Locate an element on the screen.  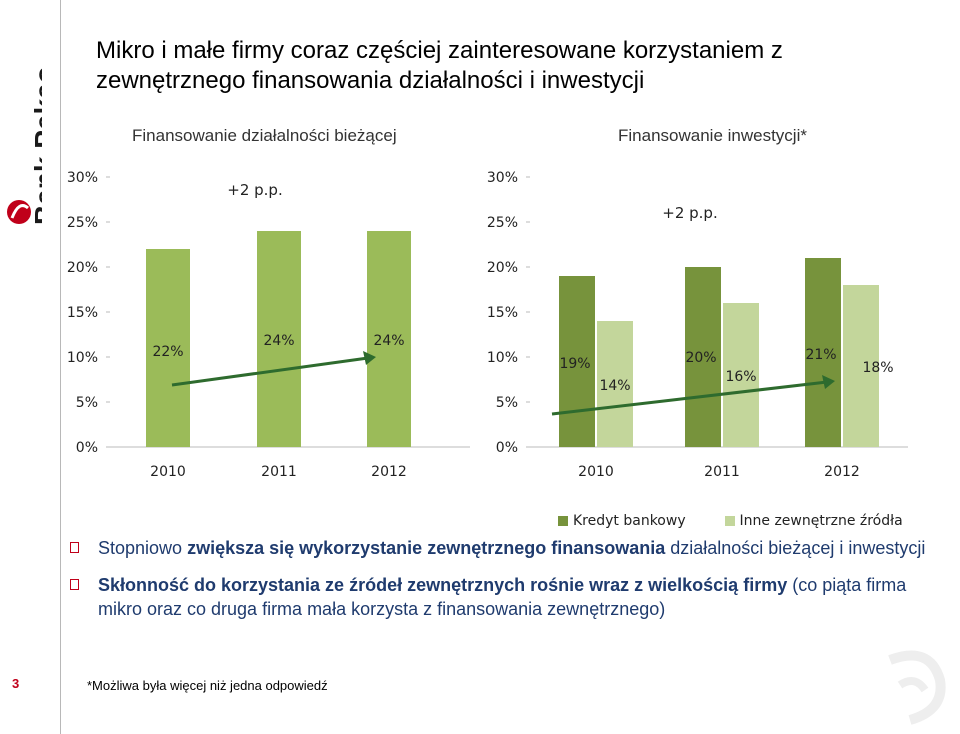
data-label: 14% is located at coordinates (614, 386).